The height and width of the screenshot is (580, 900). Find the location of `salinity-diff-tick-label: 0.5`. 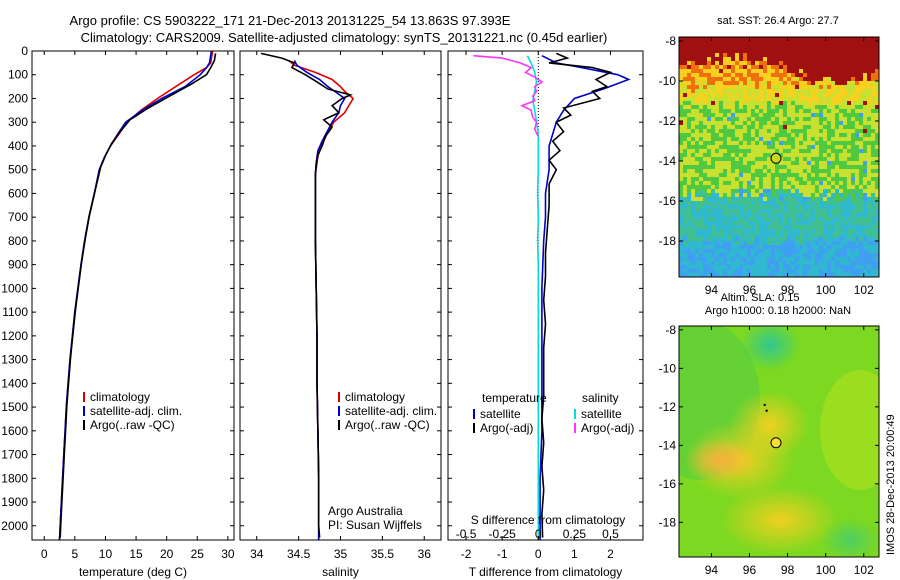

salinity-diff-tick-label: 0.5 is located at coordinates (610, 534).